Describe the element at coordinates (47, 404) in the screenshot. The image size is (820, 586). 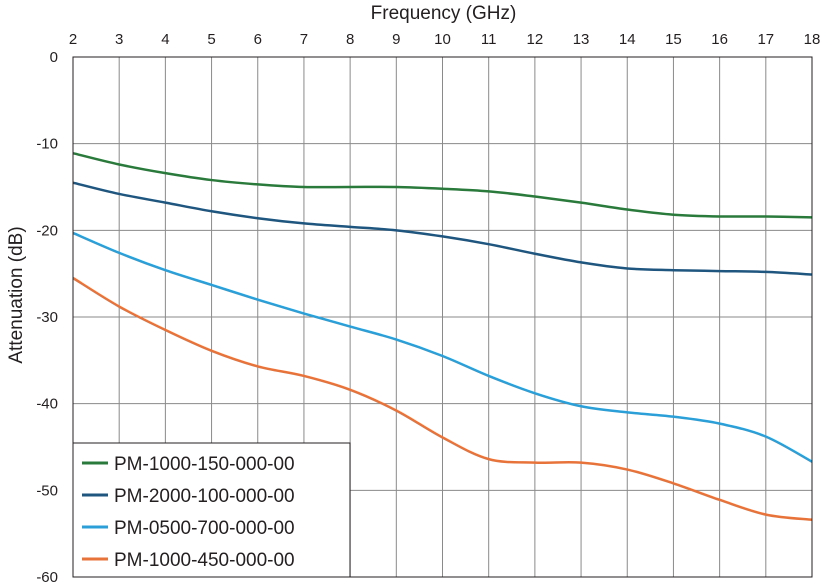
I see `y-tick-label: -40` at that location.